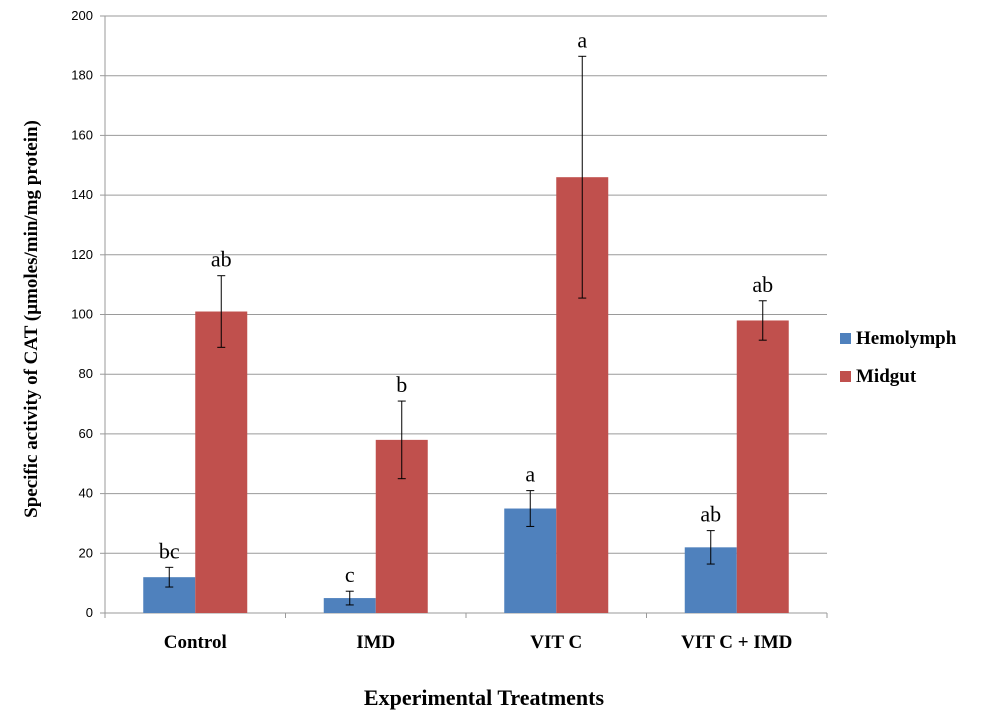 The image size is (995, 712). What do you see at coordinates (375, 642) in the screenshot?
I see `x-category-label: IMD` at bounding box center [375, 642].